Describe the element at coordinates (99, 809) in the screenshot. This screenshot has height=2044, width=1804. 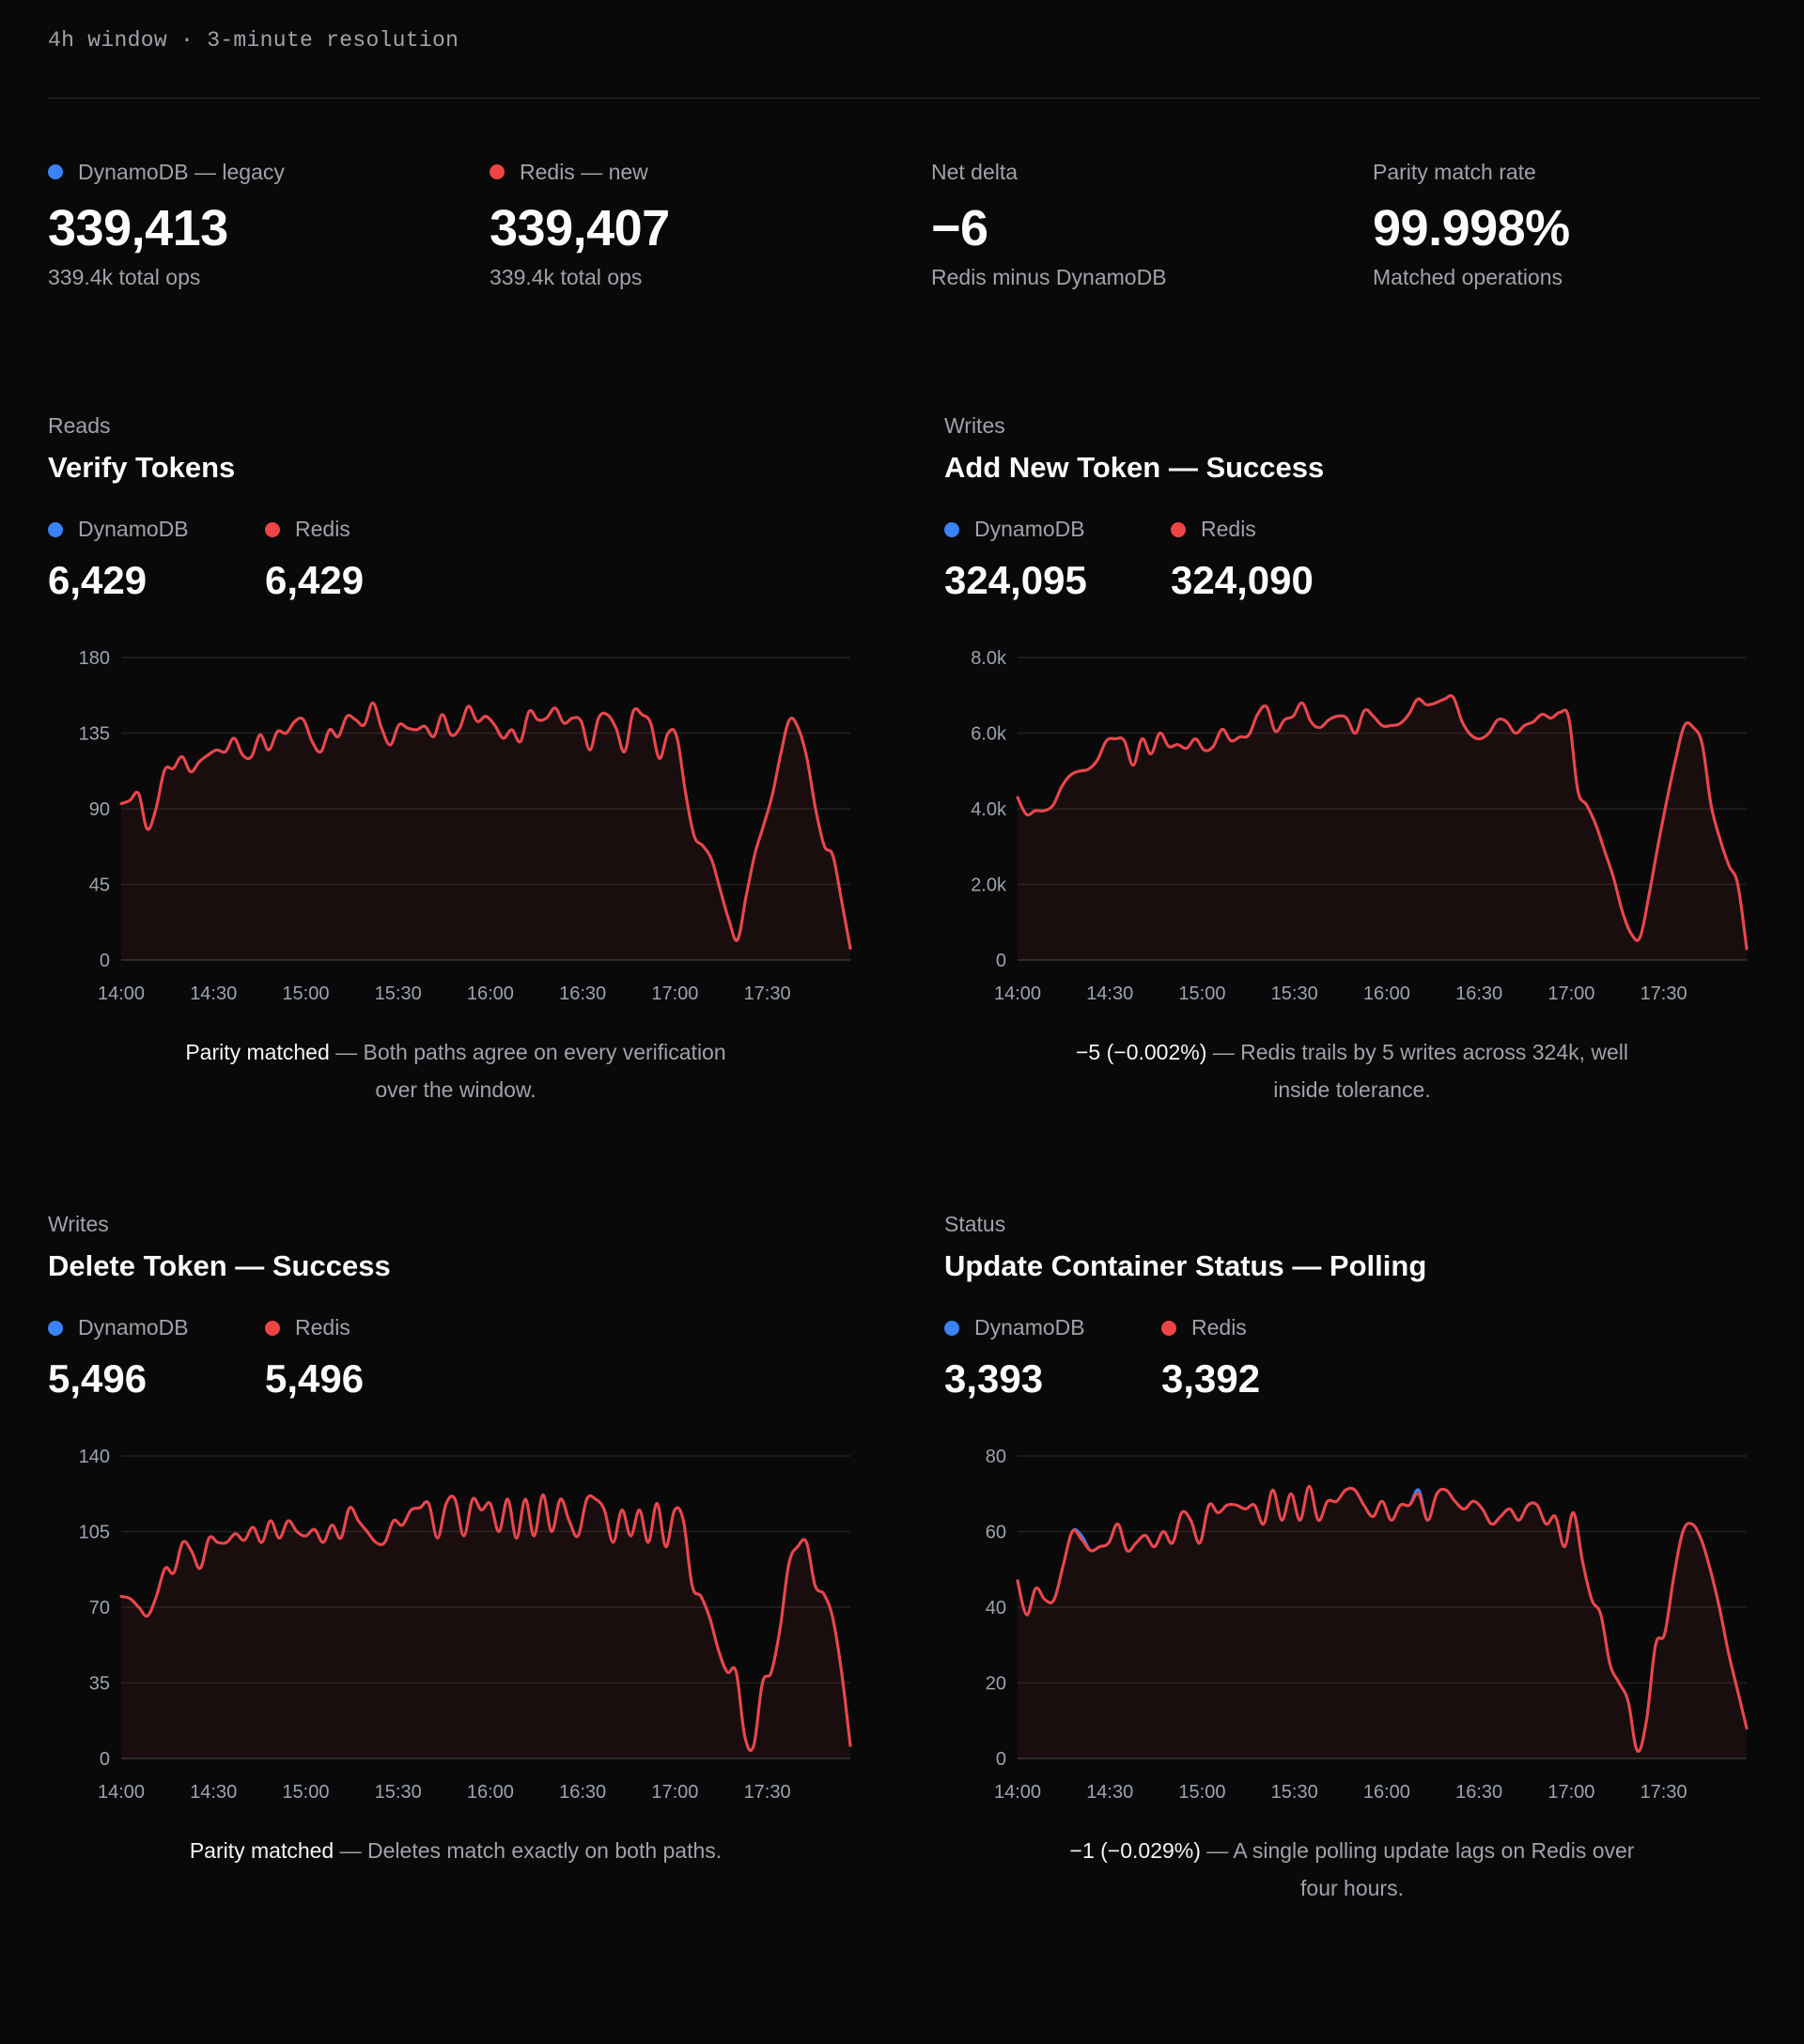
I see `y-tick-label: 90` at that location.